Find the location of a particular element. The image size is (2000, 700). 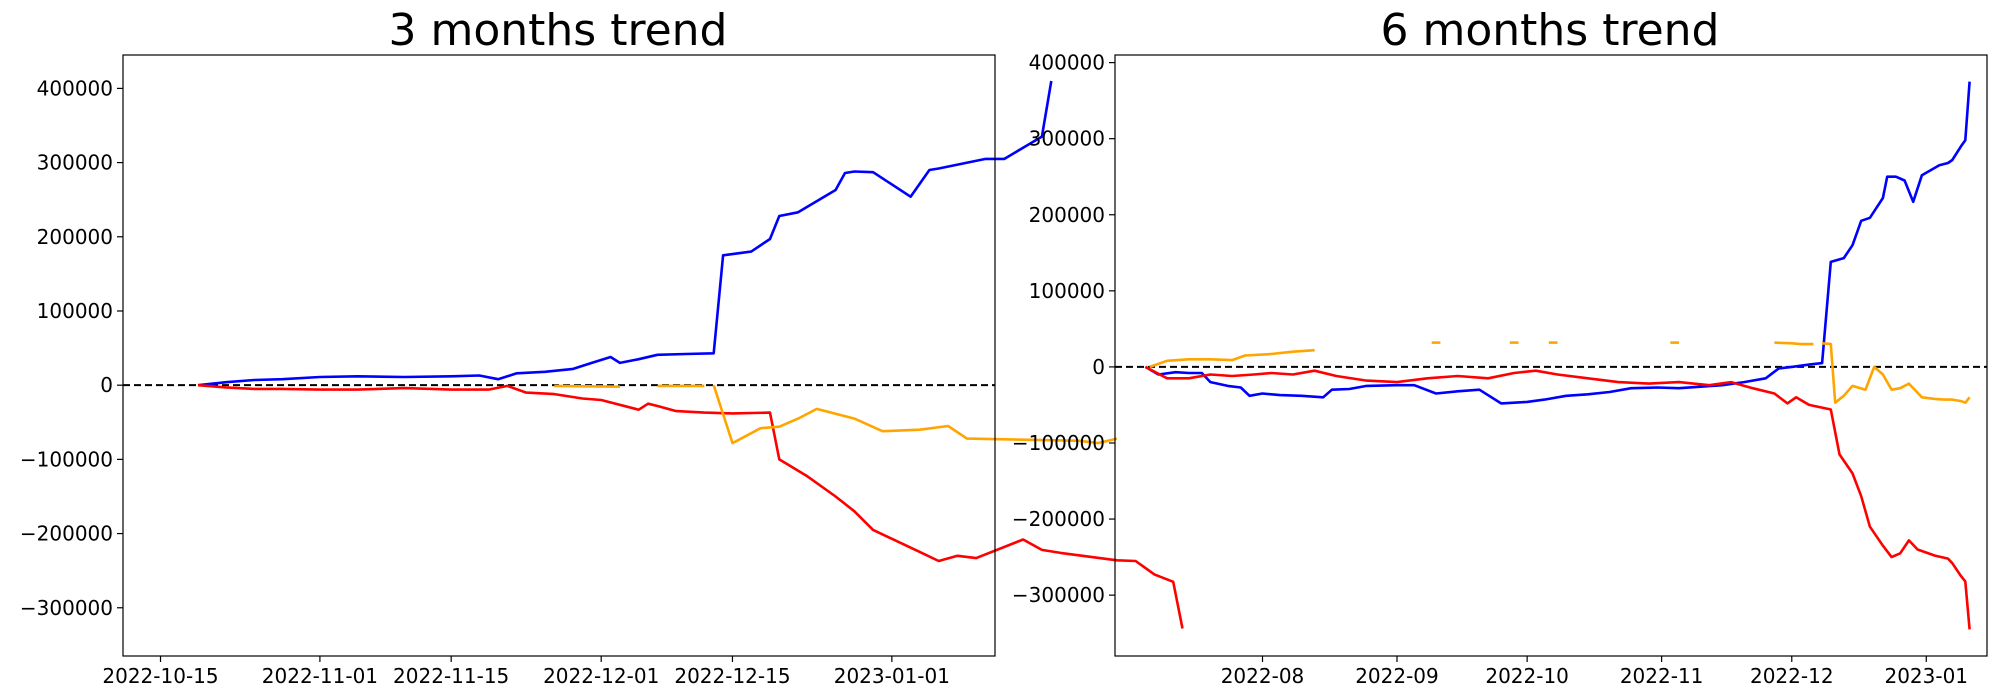

x-tick-label: 2022-10 is located at coordinates (1527, 676).